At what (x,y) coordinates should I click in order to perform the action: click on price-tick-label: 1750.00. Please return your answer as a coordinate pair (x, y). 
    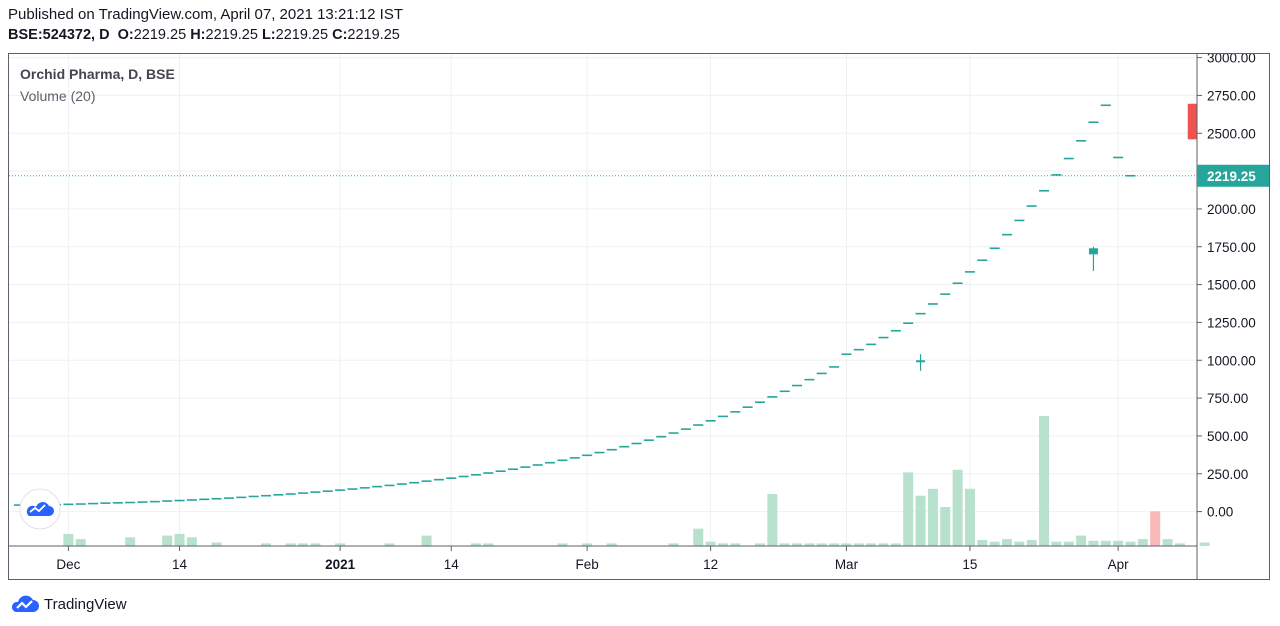
    Looking at the image, I should click on (1231, 247).